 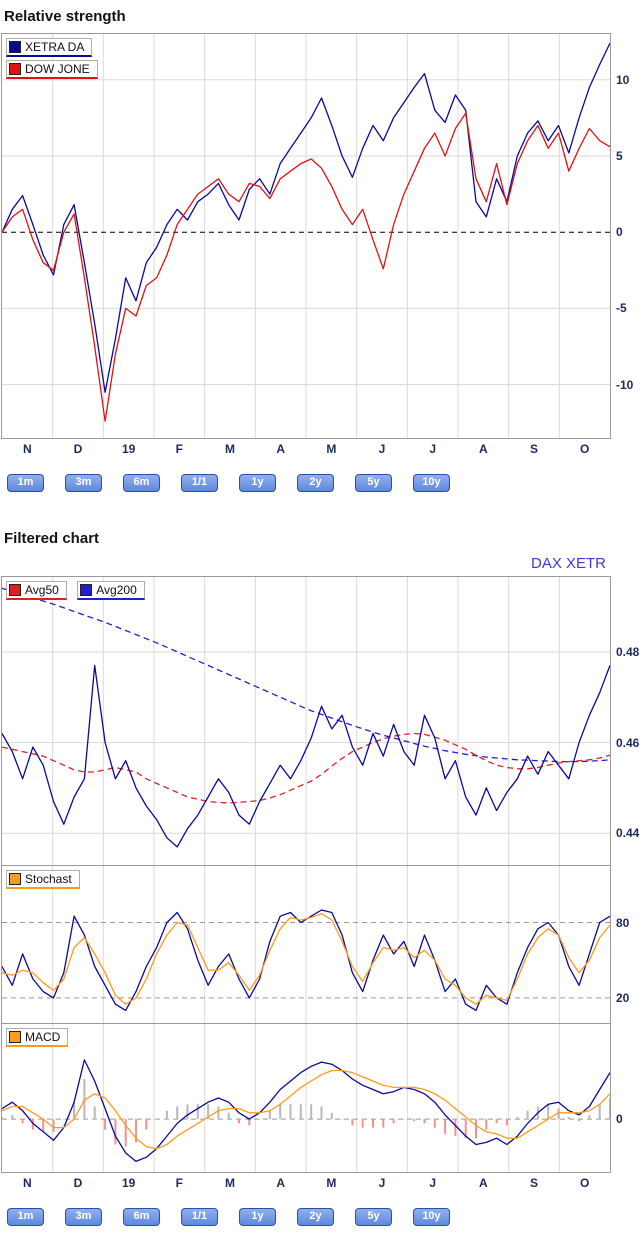 What do you see at coordinates (568, 563) in the screenshot?
I see `instrument-label: DAX XETR` at bounding box center [568, 563].